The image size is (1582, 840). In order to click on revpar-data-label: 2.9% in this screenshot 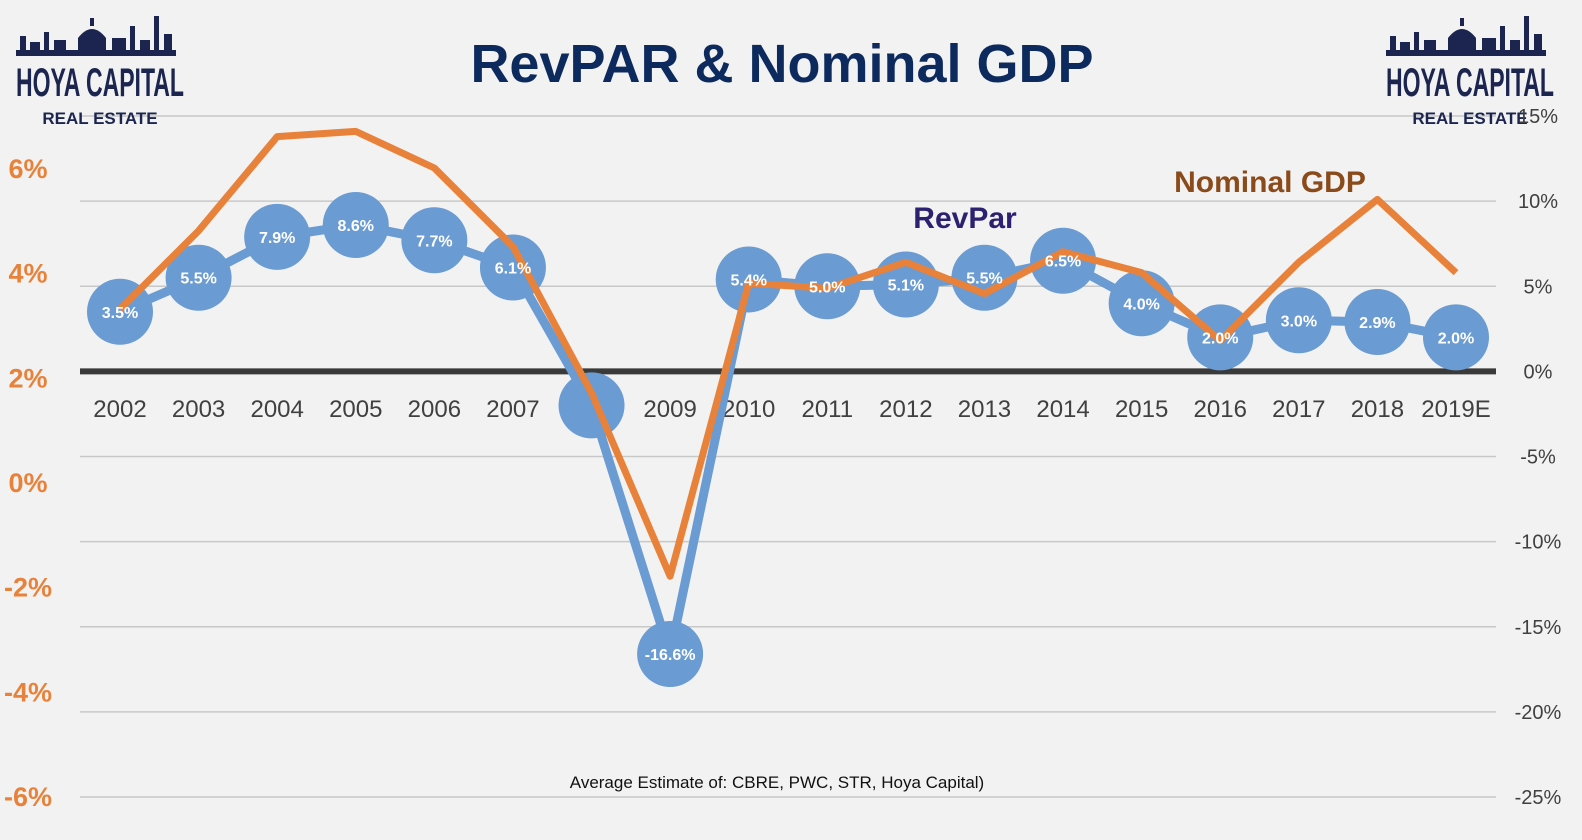, I will do `click(1377, 323)`.